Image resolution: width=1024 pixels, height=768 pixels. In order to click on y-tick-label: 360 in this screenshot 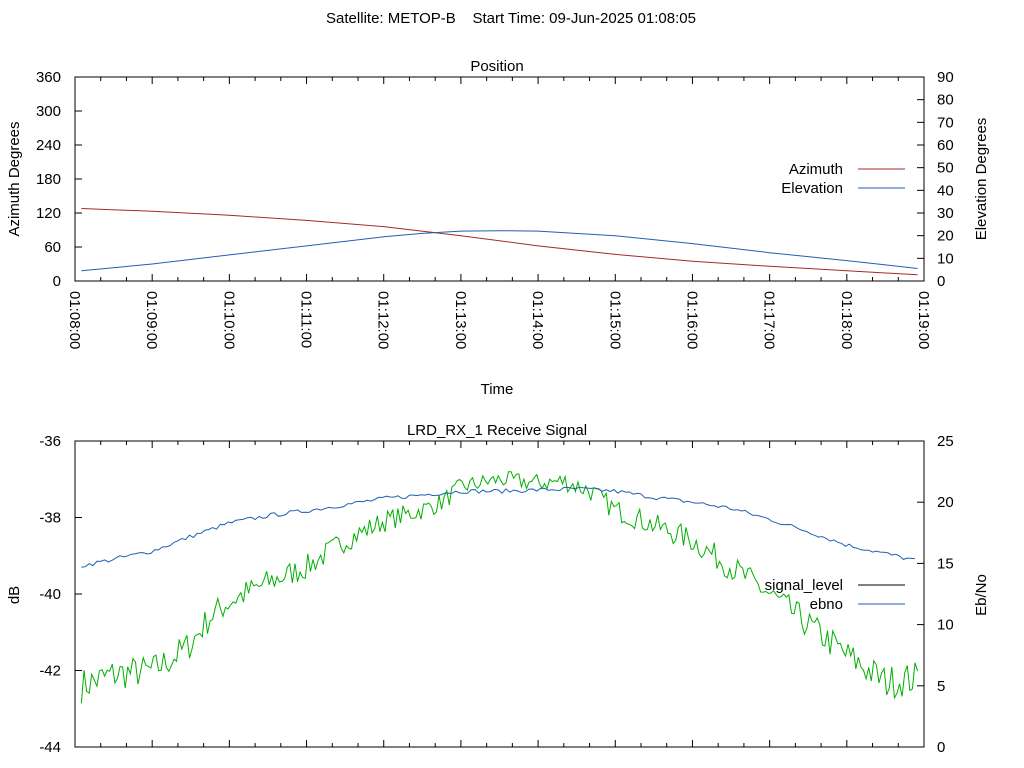, I will do `click(48, 77)`.